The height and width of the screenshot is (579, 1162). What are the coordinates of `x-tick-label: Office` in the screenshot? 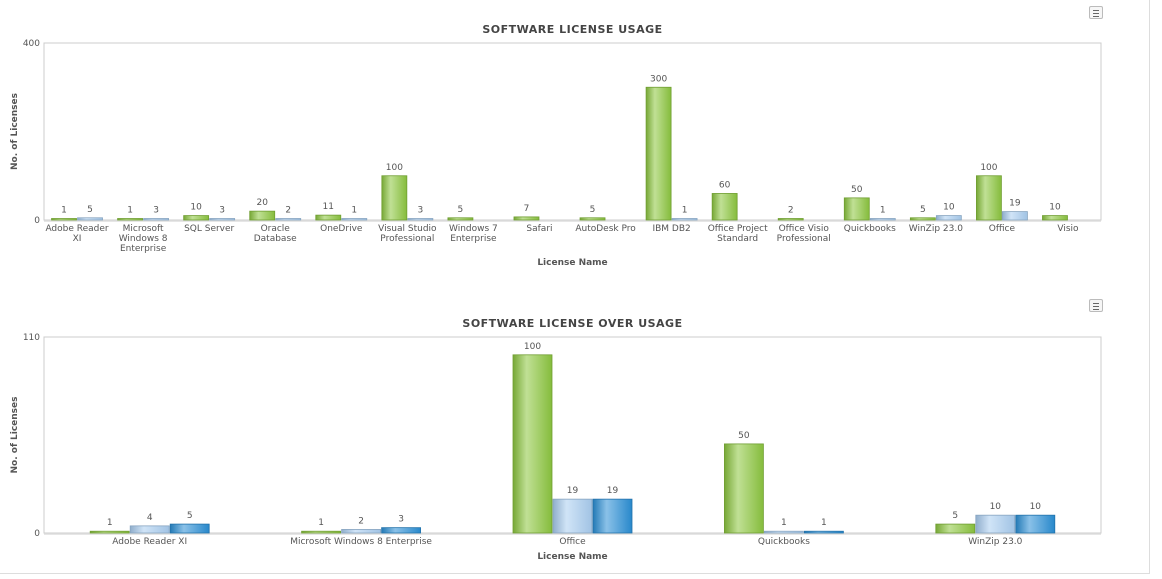 It's located at (1002, 229).